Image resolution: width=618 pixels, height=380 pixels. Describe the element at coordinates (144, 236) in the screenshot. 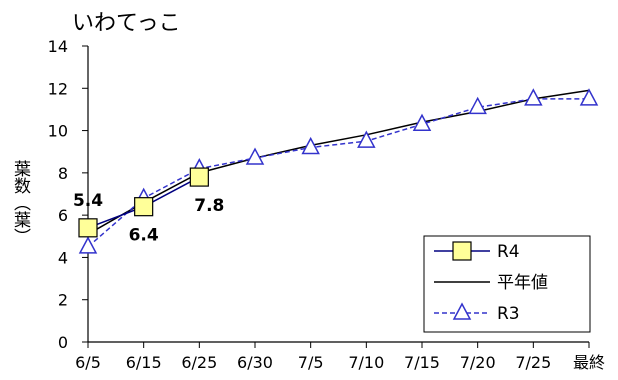

I see `data-label: 6.4` at that location.